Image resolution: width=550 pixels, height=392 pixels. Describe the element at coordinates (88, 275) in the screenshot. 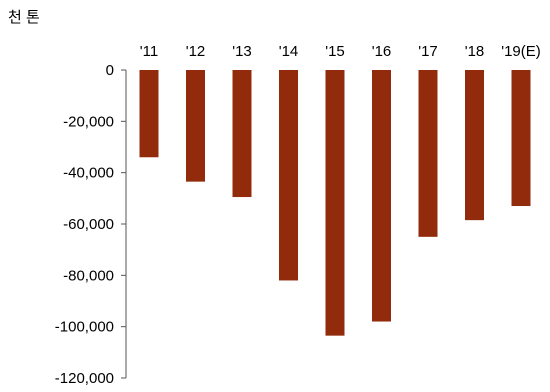

I see `y-tick-label: -80,000` at that location.